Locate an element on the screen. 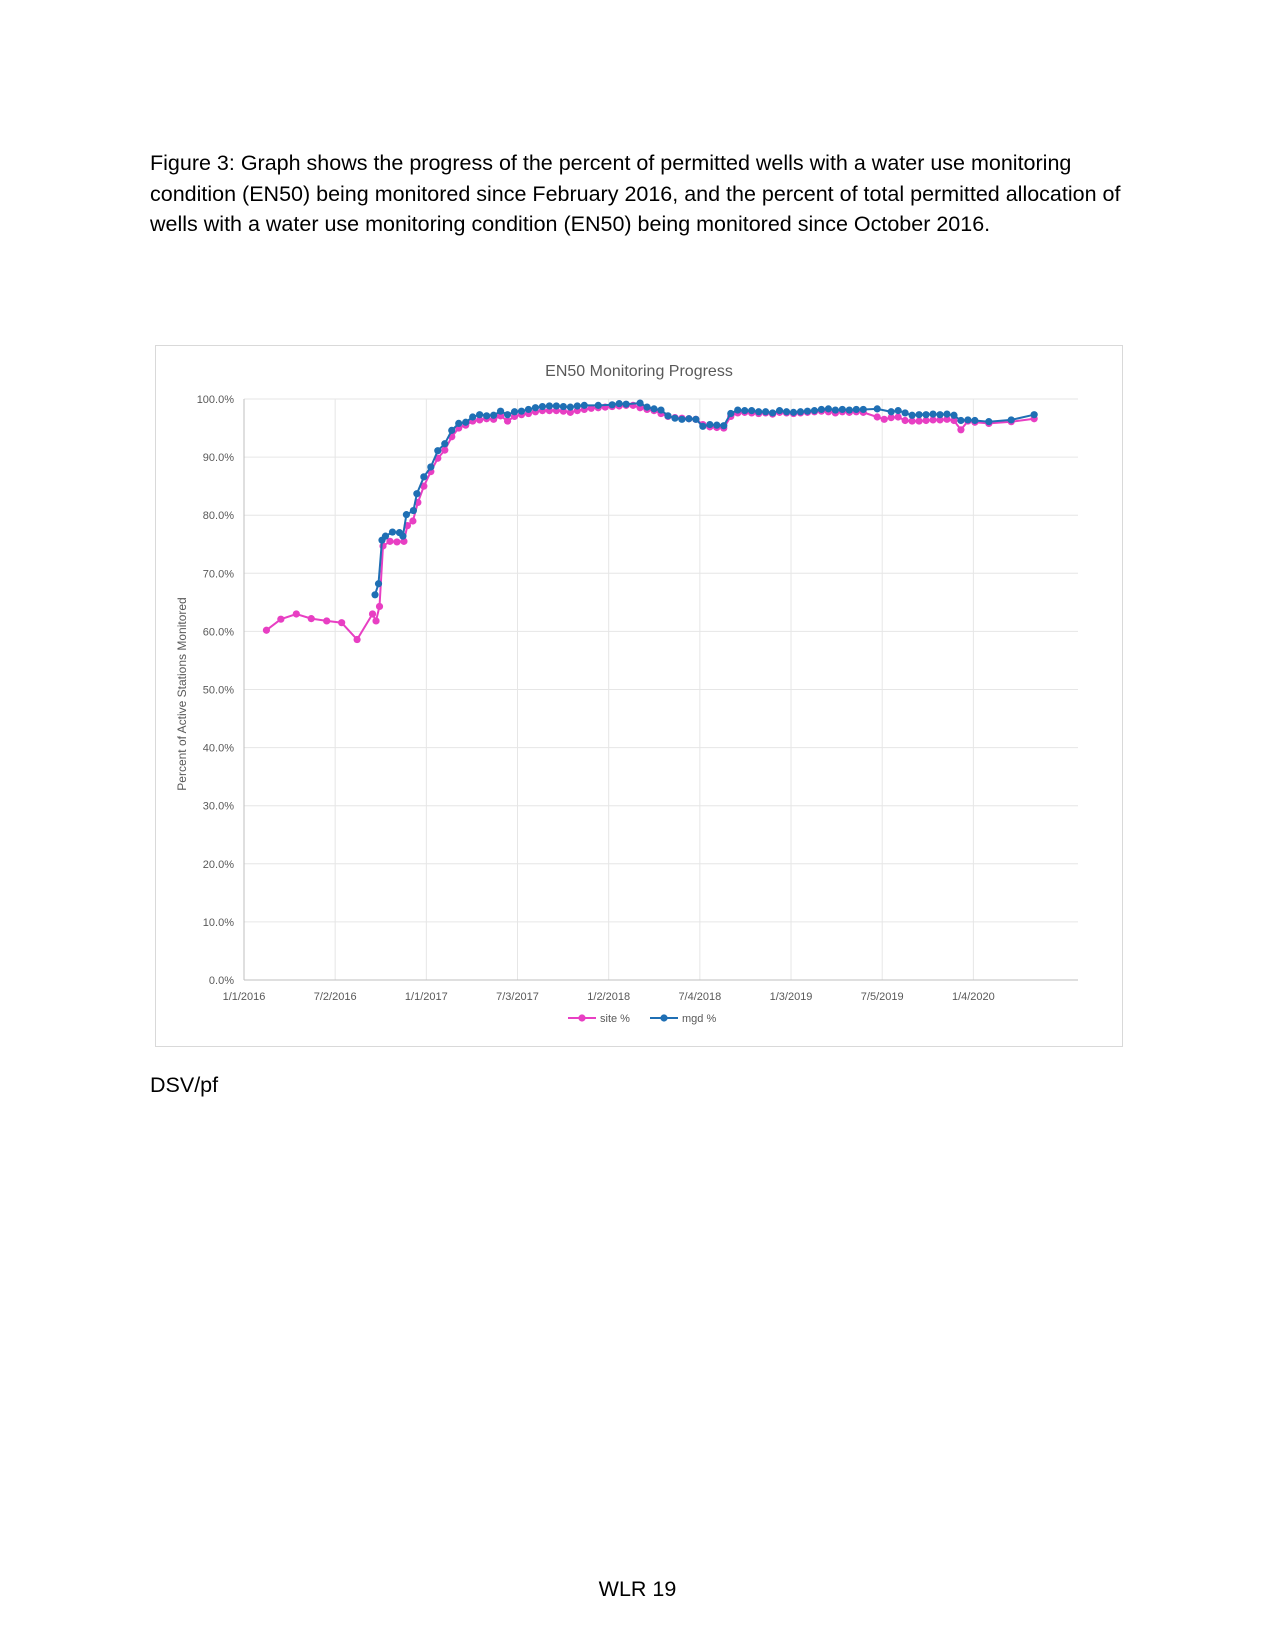 This screenshot has height=1651, width=1275. y-tick-label: 50.0% is located at coordinates (218, 691).